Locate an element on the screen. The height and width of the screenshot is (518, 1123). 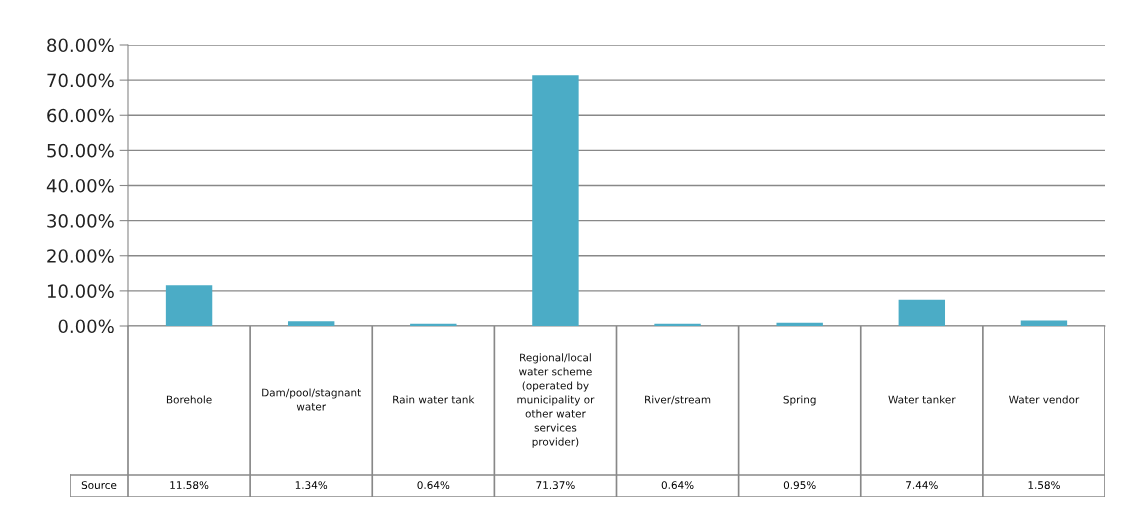
y-tick-label: 20.00% is located at coordinates (80, 256).